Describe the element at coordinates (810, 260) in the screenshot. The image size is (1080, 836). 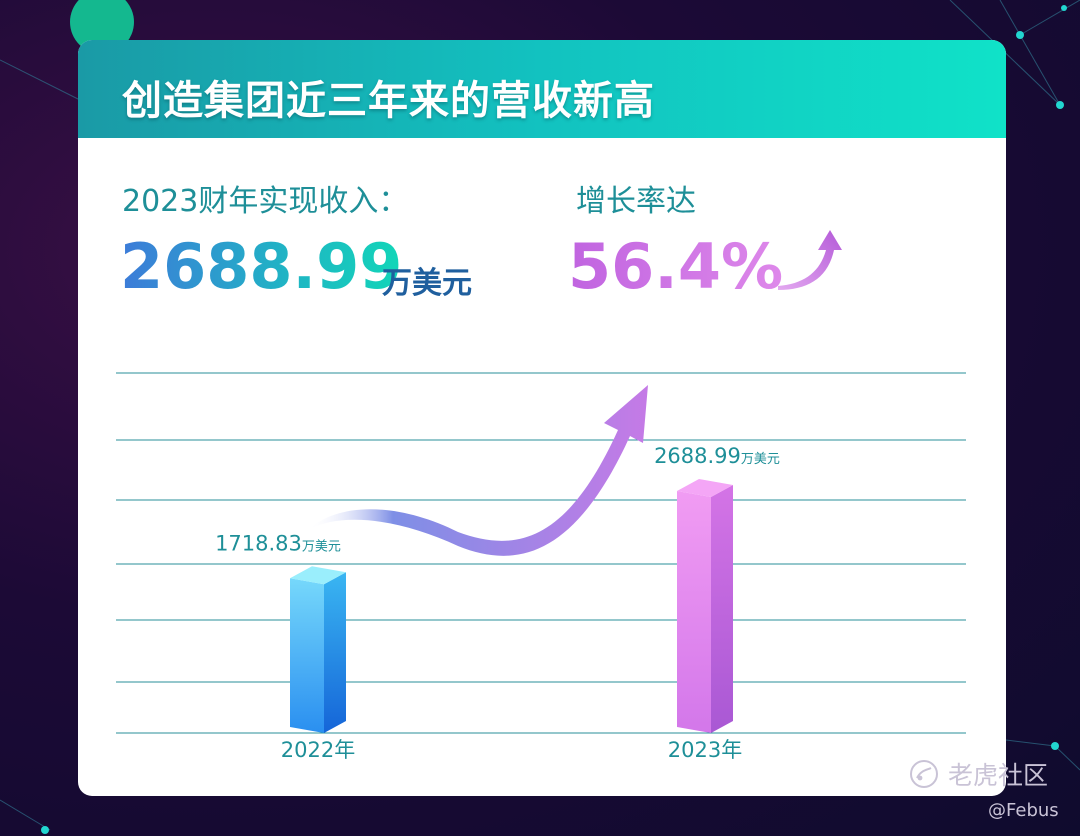
I see `growth-arrow-icon` at that location.